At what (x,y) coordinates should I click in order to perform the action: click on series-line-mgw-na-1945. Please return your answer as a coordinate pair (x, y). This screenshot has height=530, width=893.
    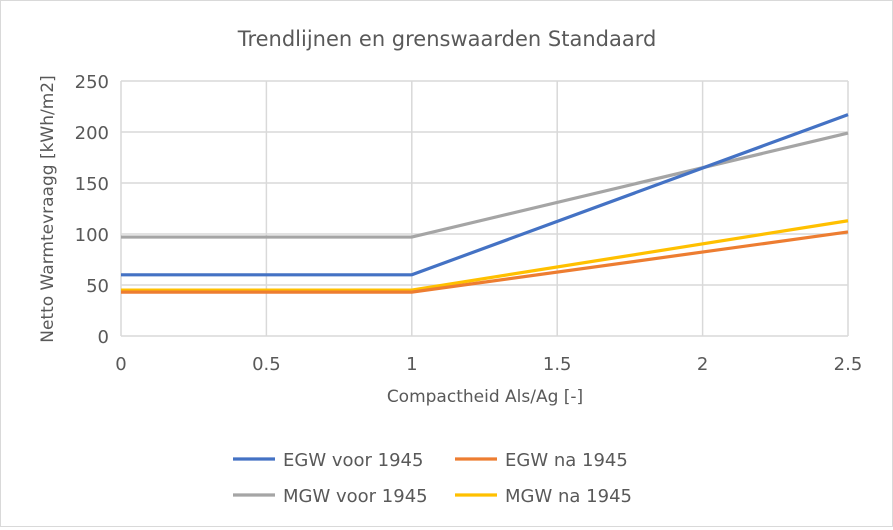
    Looking at the image, I should click on (485, 255).